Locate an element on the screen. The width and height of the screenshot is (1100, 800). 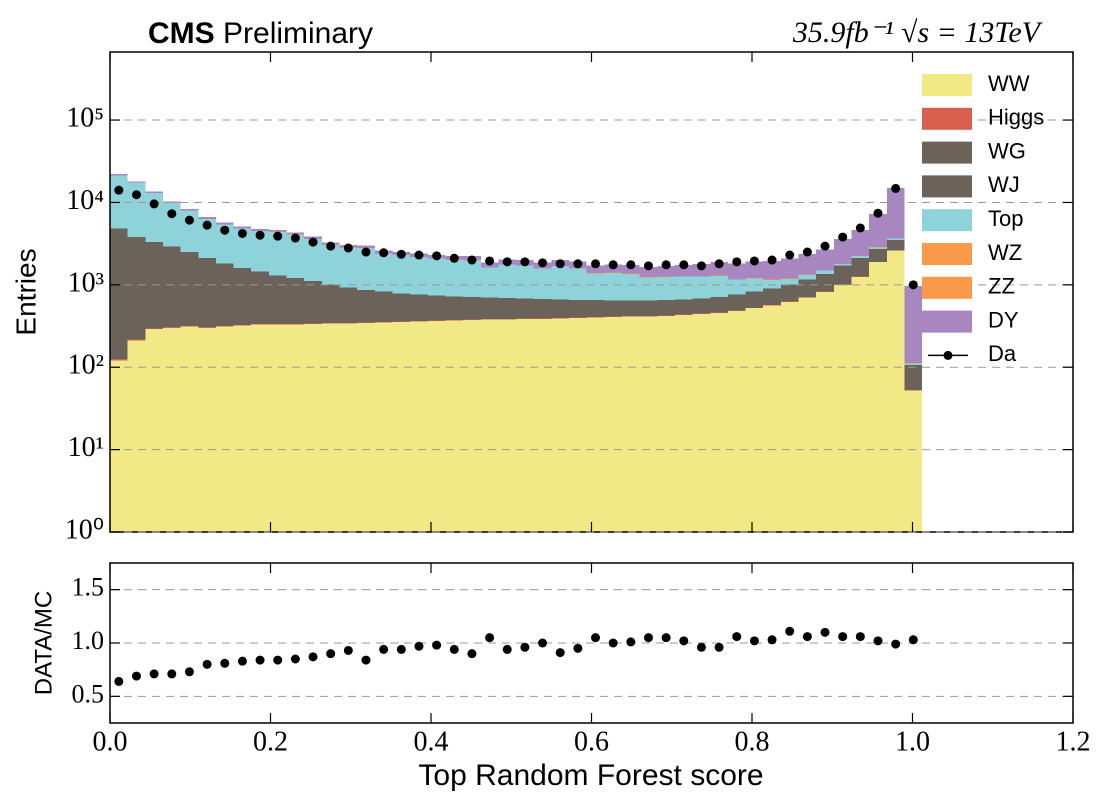
y-tick-label: 1.0 is located at coordinates (88, 640).